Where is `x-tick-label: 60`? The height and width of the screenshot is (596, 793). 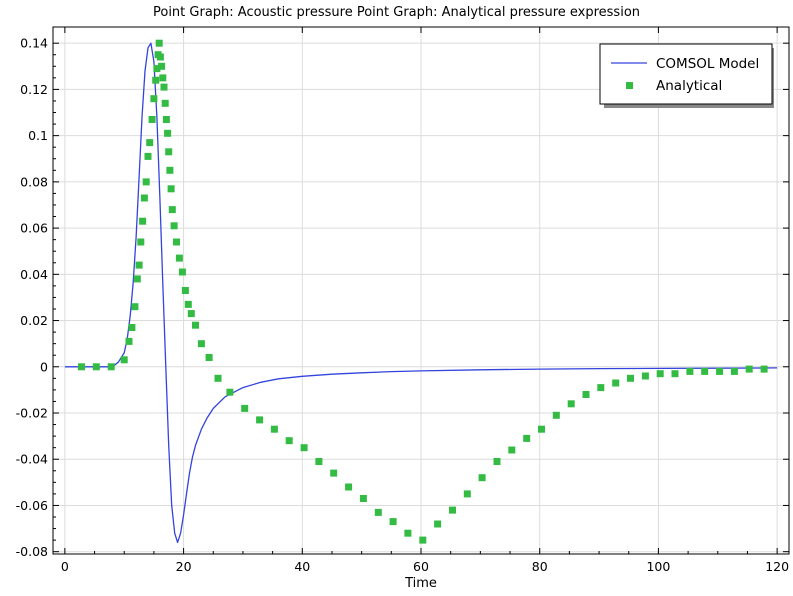
x-tick-label: 60 is located at coordinates (421, 566).